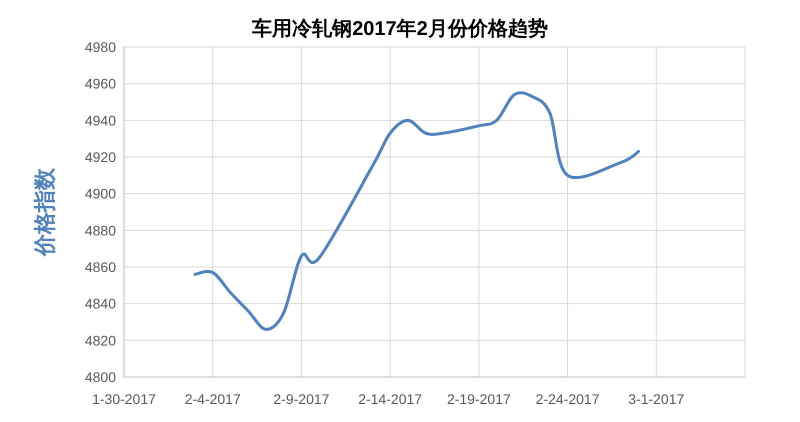 The image size is (800, 422). Describe the element at coordinates (568, 399) in the screenshot. I see `x-tick-label: 2-24-2017` at that location.